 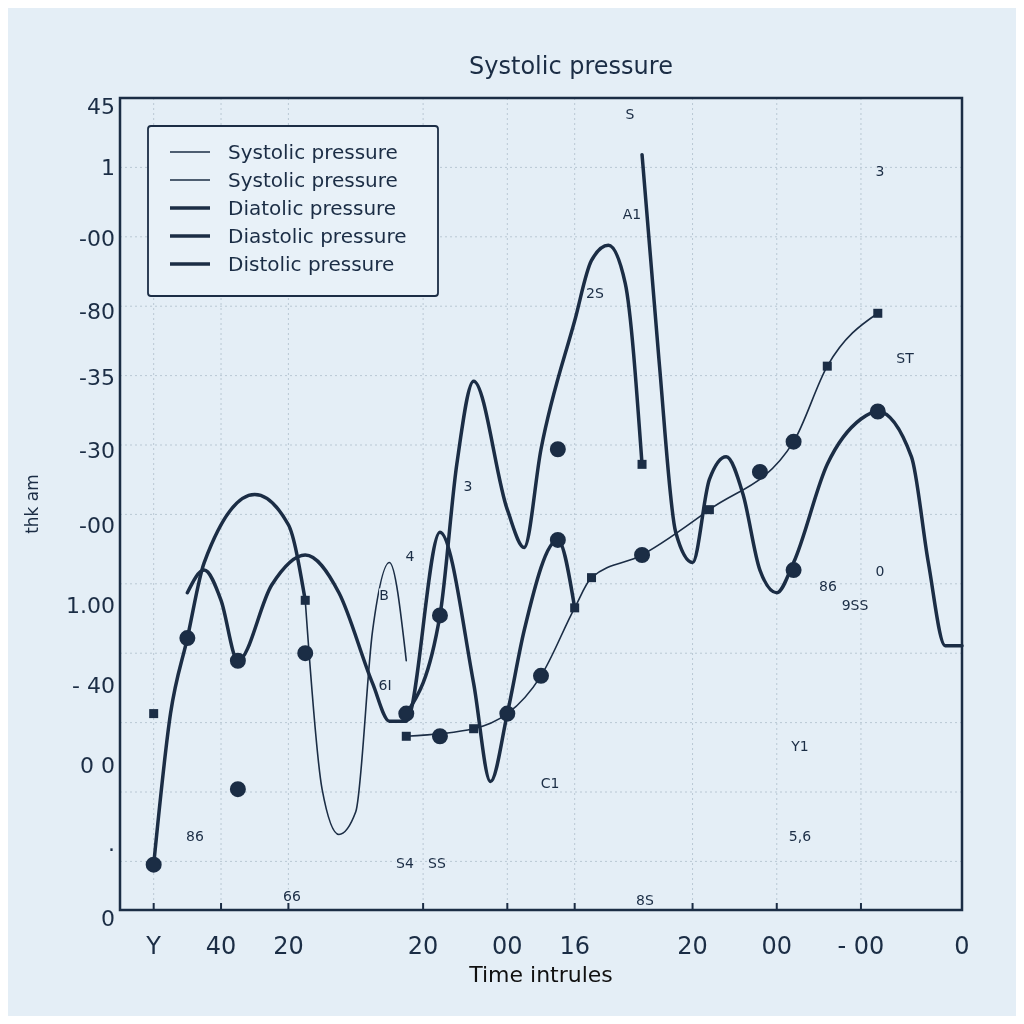 I want to click on text: 1, so click(x=108, y=167).